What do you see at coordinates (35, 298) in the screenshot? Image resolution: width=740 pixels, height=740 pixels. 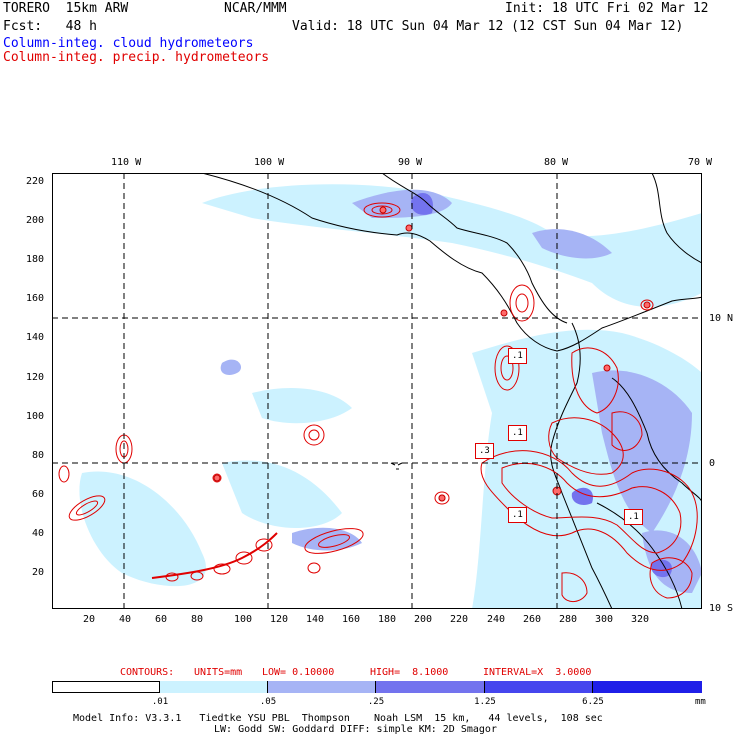 I see `y-tick: 160` at bounding box center [35, 298].